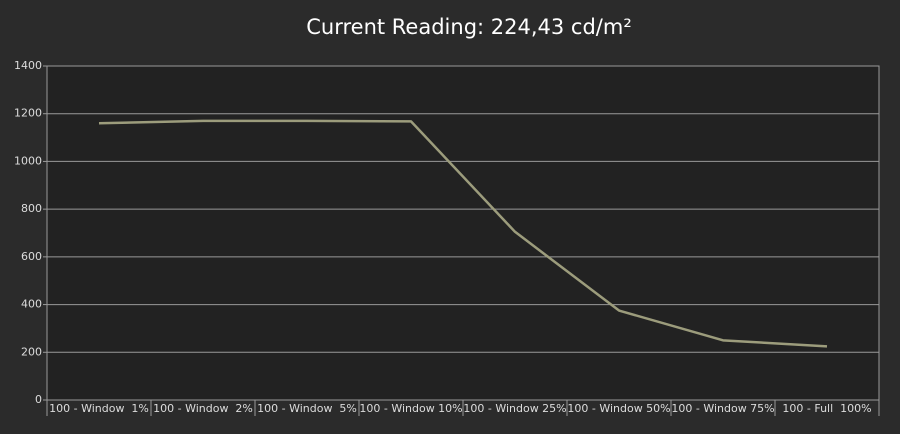 The width and height of the screenshot is (900, 434). What do you see at coordinates (307, 408) in the screenshot?
I see `x-tick-label: 100 - Window 5%` at bounding box center [307, 408].